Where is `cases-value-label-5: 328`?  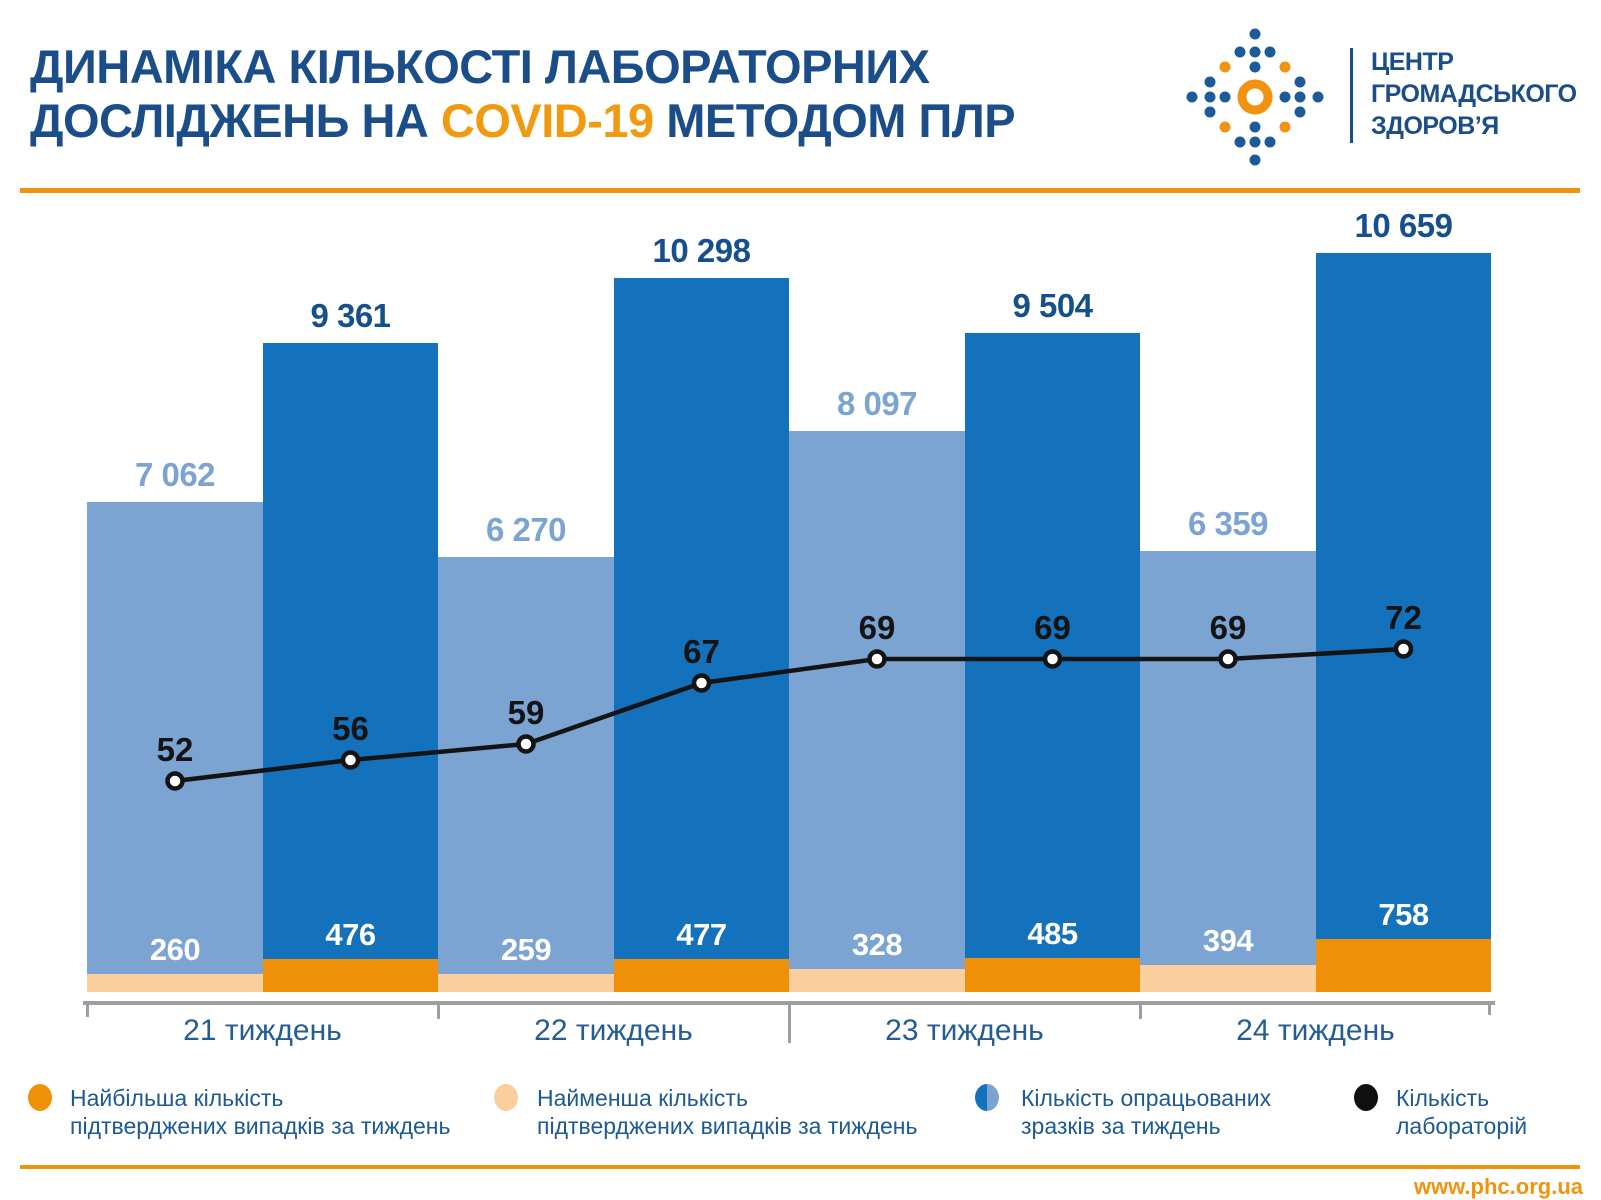 cases-value-label-5: 328 is located at coordinates (877, 944).